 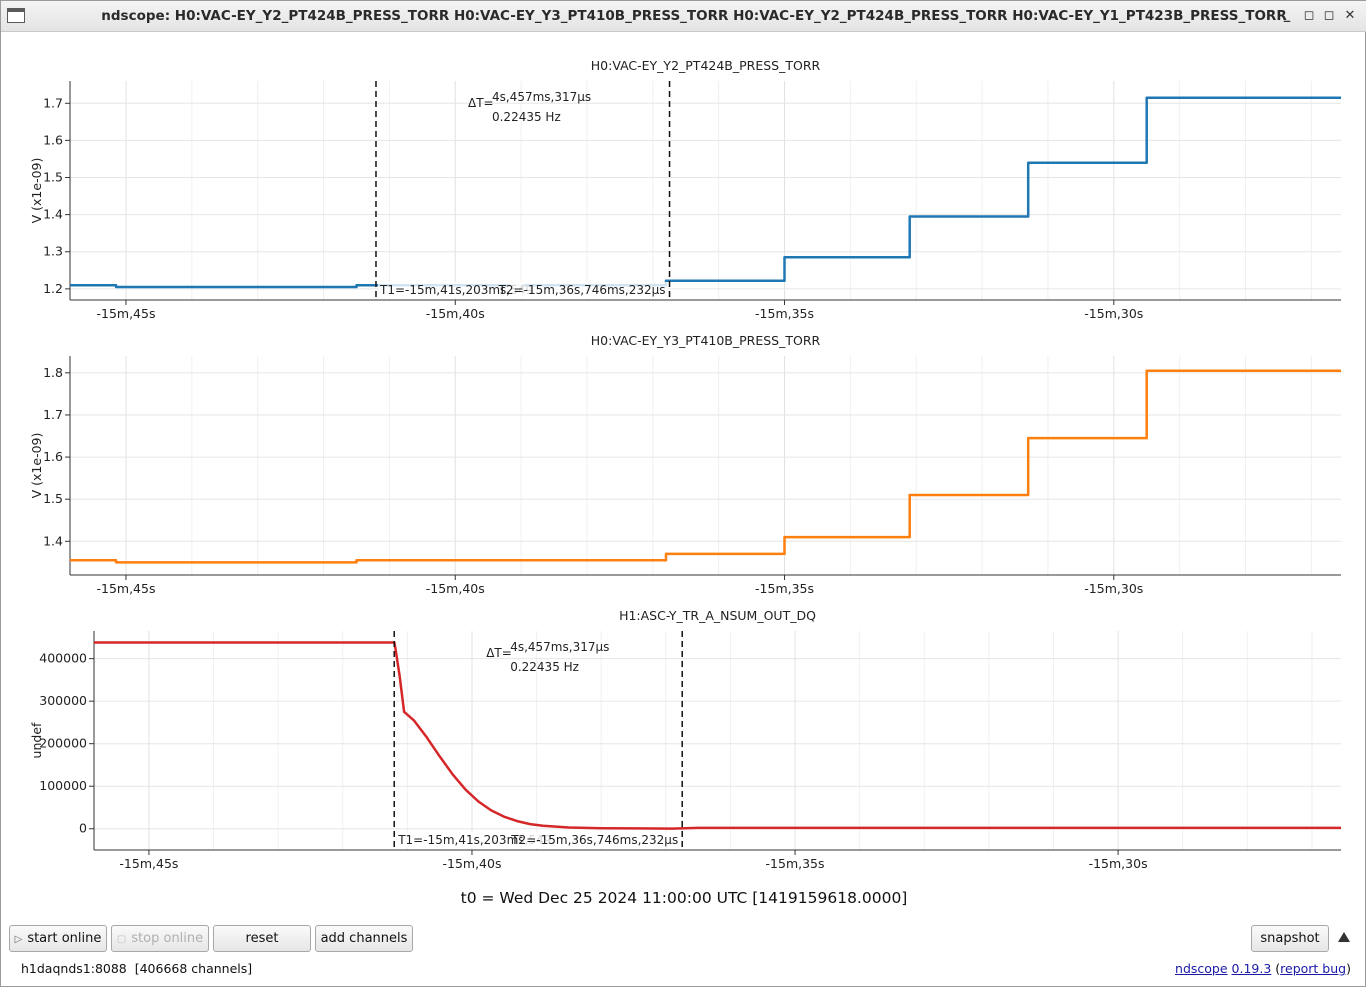 I want to click on footer-close-paren: ), so click(x=1348, y=968).